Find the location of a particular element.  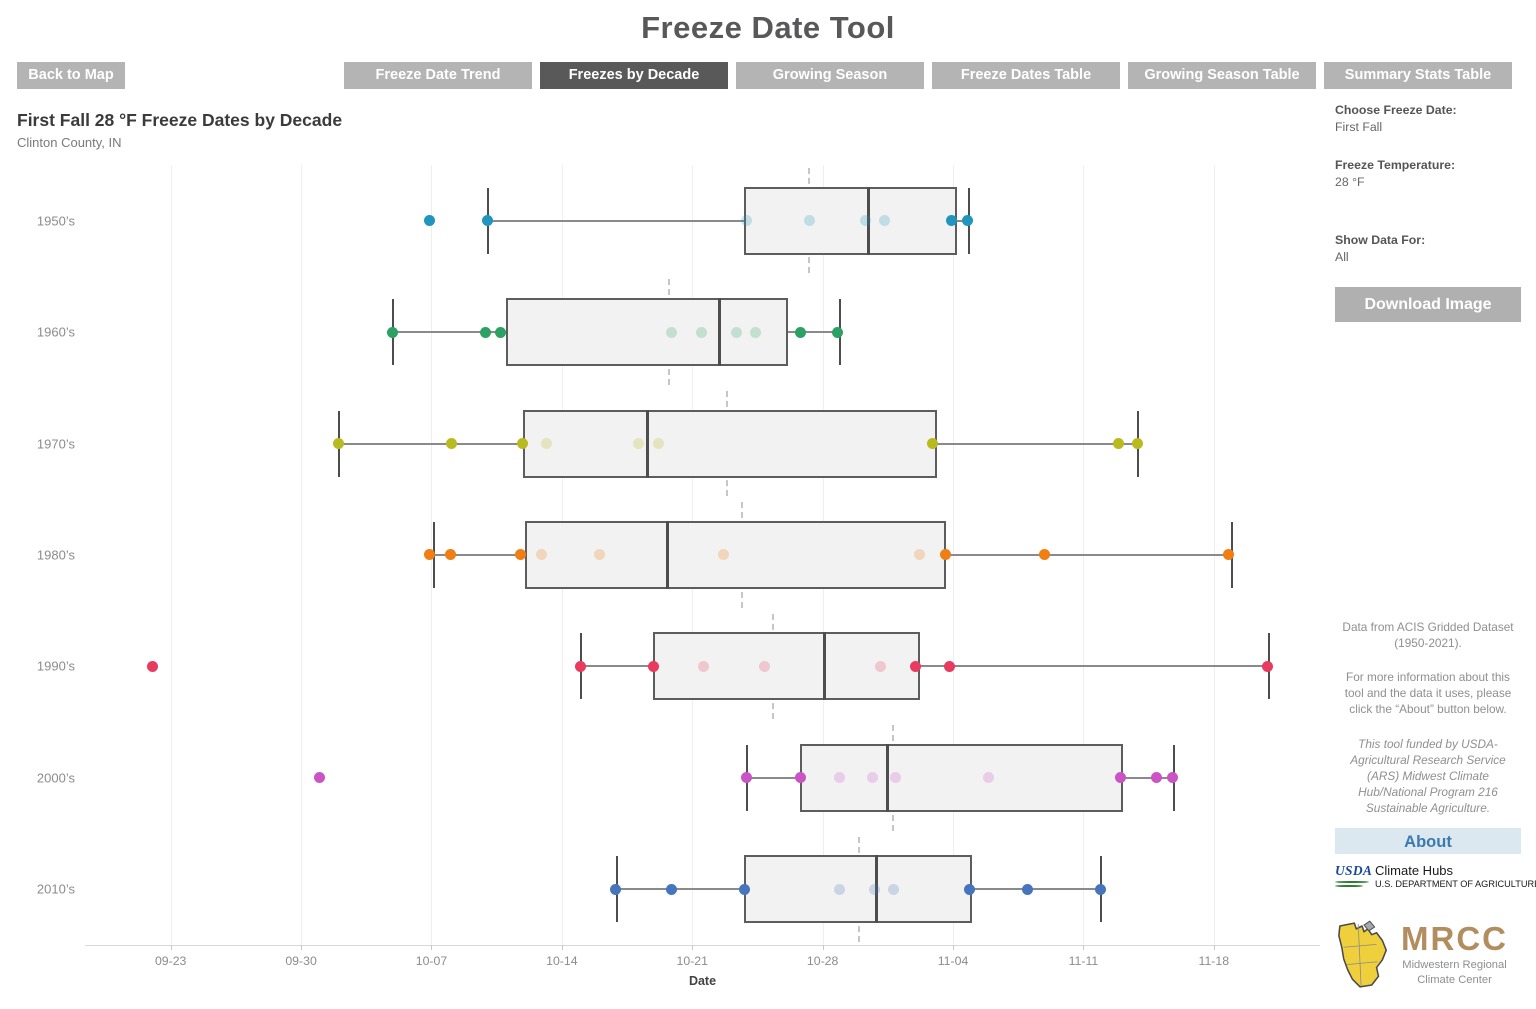

tab-freezes-by-decade: Freezes by Decade is located at coordinates (634, 75).